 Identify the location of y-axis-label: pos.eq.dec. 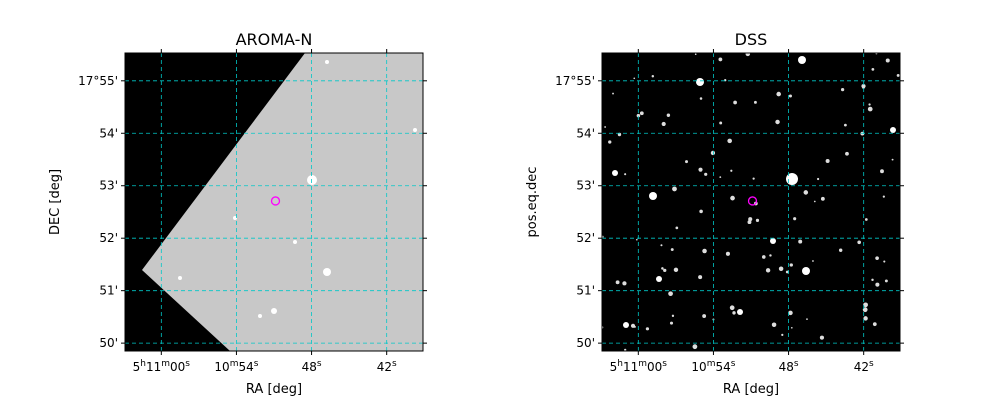
(532, 202).